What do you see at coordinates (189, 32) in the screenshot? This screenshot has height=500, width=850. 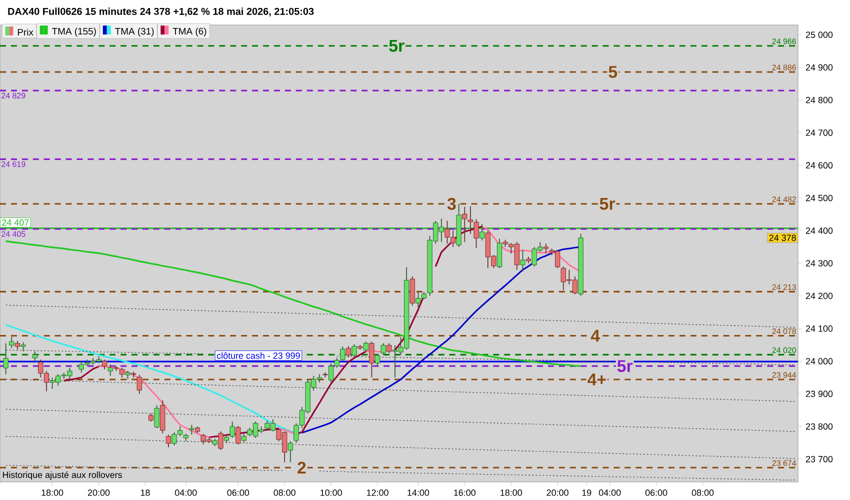 I see `legend-label: TMA (6)` at bounding box center [189, 32].